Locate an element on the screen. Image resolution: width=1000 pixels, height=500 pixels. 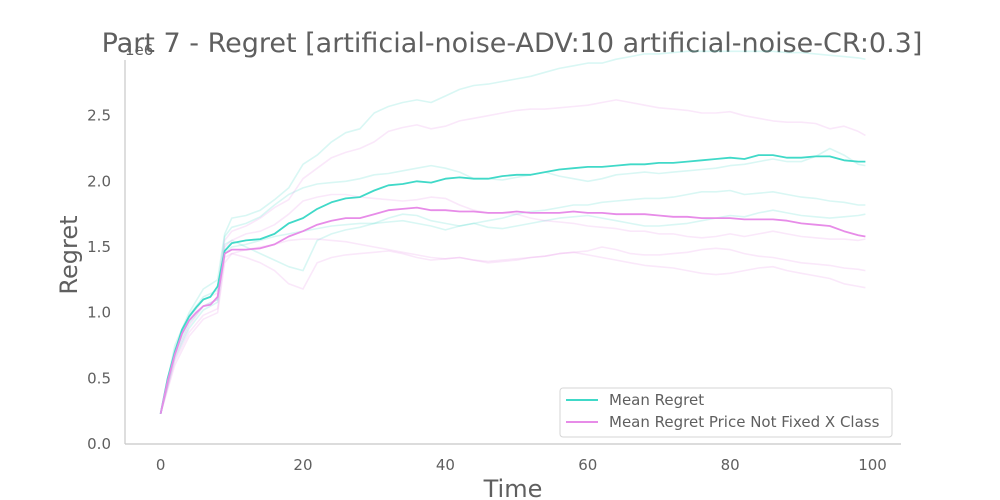
x-tick-label: 40 is located at coordinates (445, 465).